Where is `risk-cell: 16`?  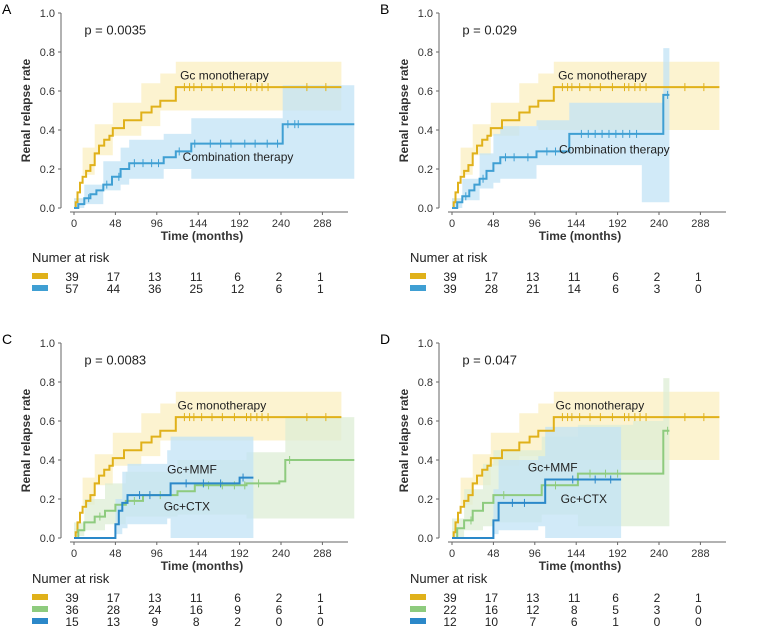 risk-cell: 16 is located at coordinates (492, 610).